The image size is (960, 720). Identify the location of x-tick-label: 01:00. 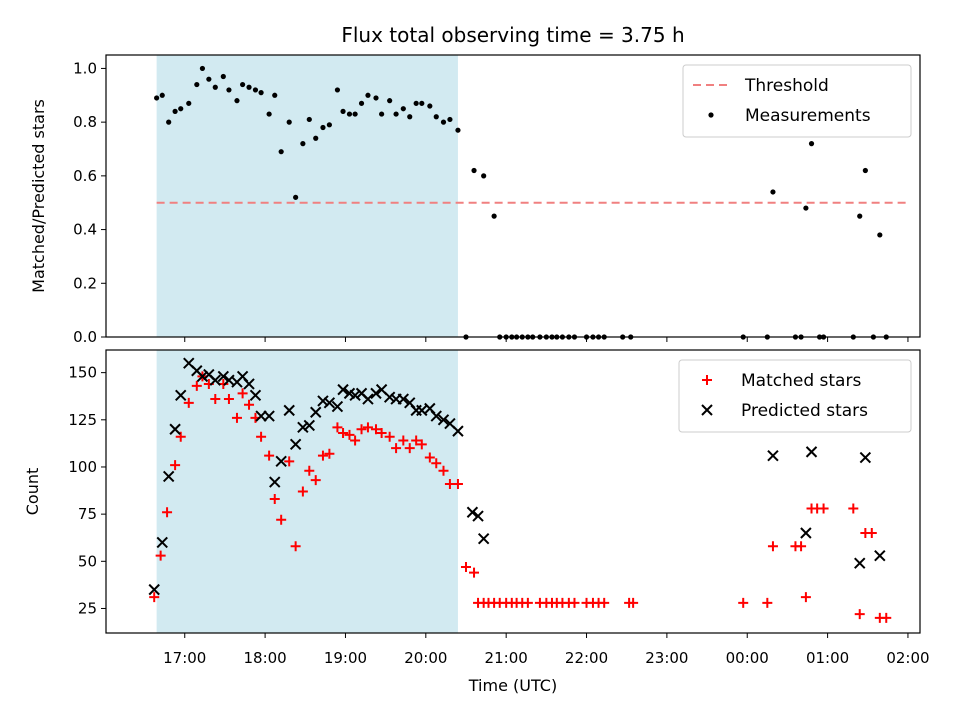
(827, 658).